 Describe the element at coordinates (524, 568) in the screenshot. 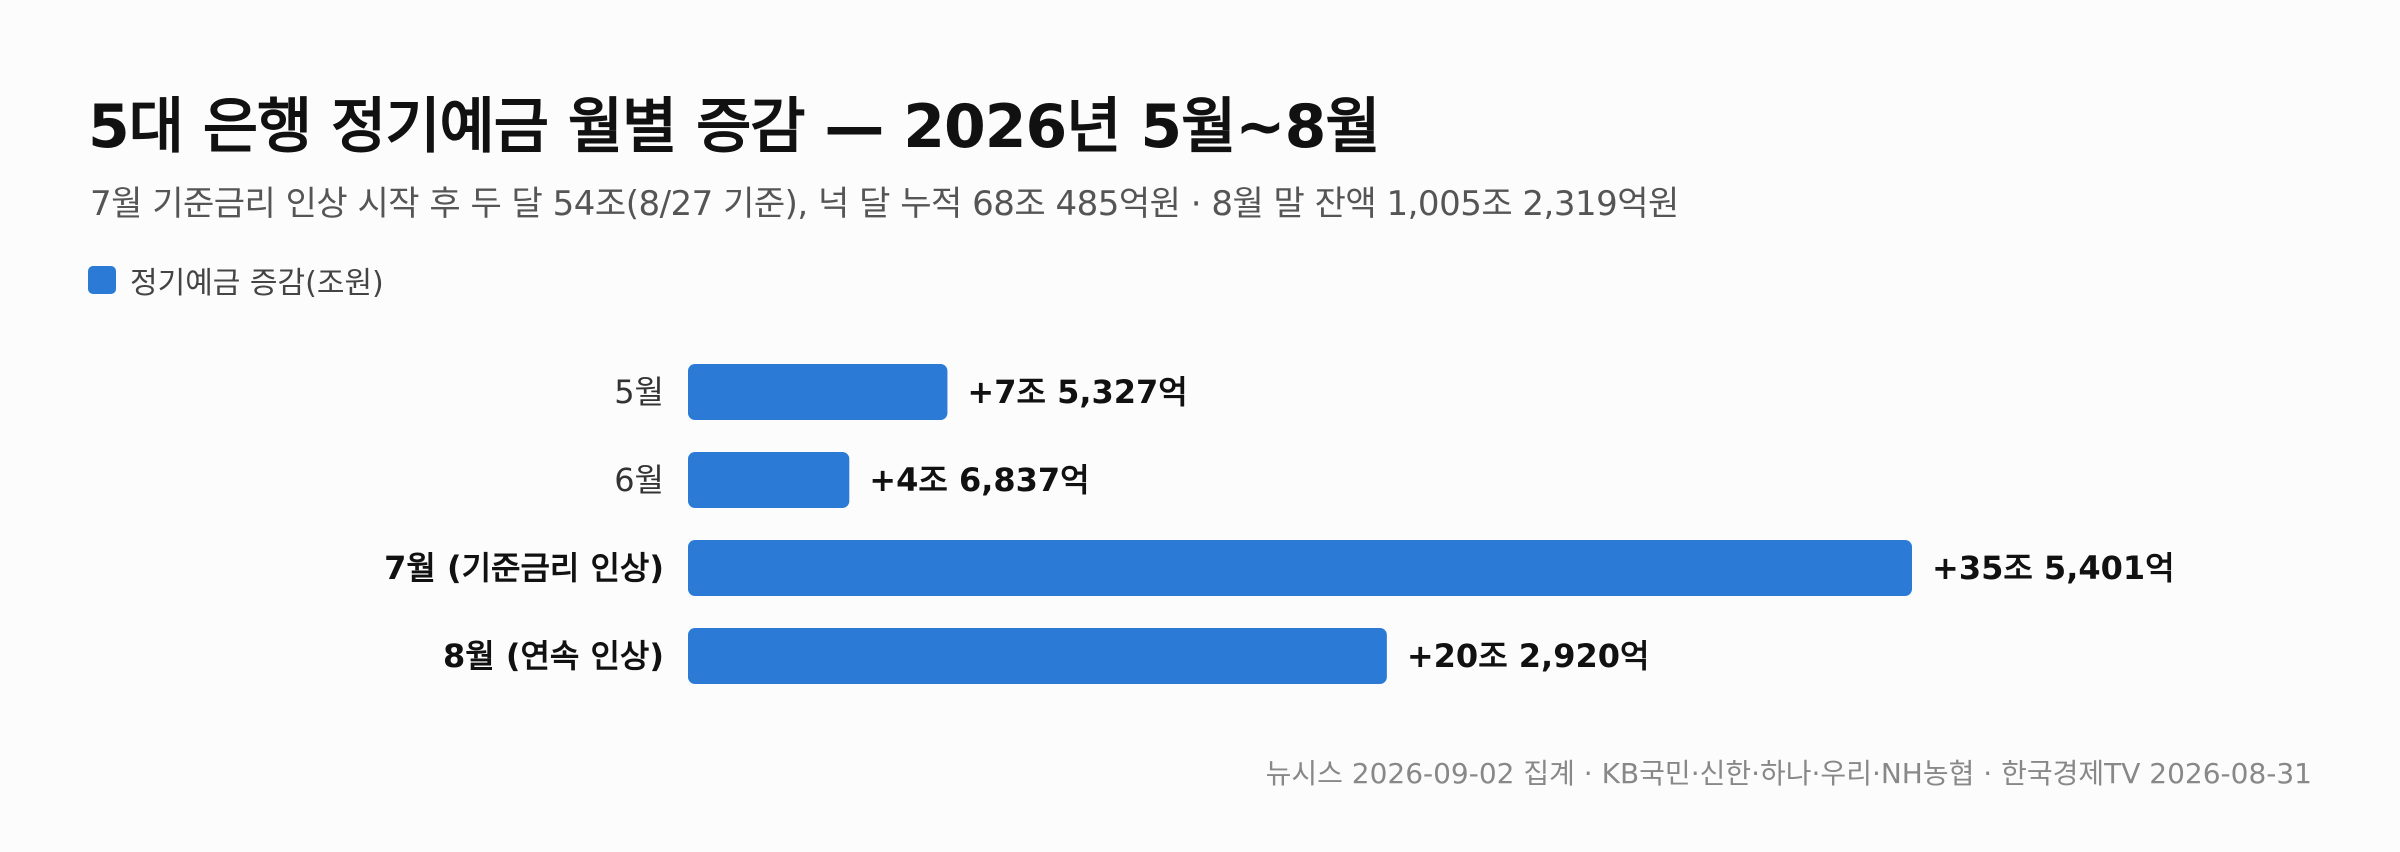

I see `category-label: 7월 (기준금리 인상)` at that location.